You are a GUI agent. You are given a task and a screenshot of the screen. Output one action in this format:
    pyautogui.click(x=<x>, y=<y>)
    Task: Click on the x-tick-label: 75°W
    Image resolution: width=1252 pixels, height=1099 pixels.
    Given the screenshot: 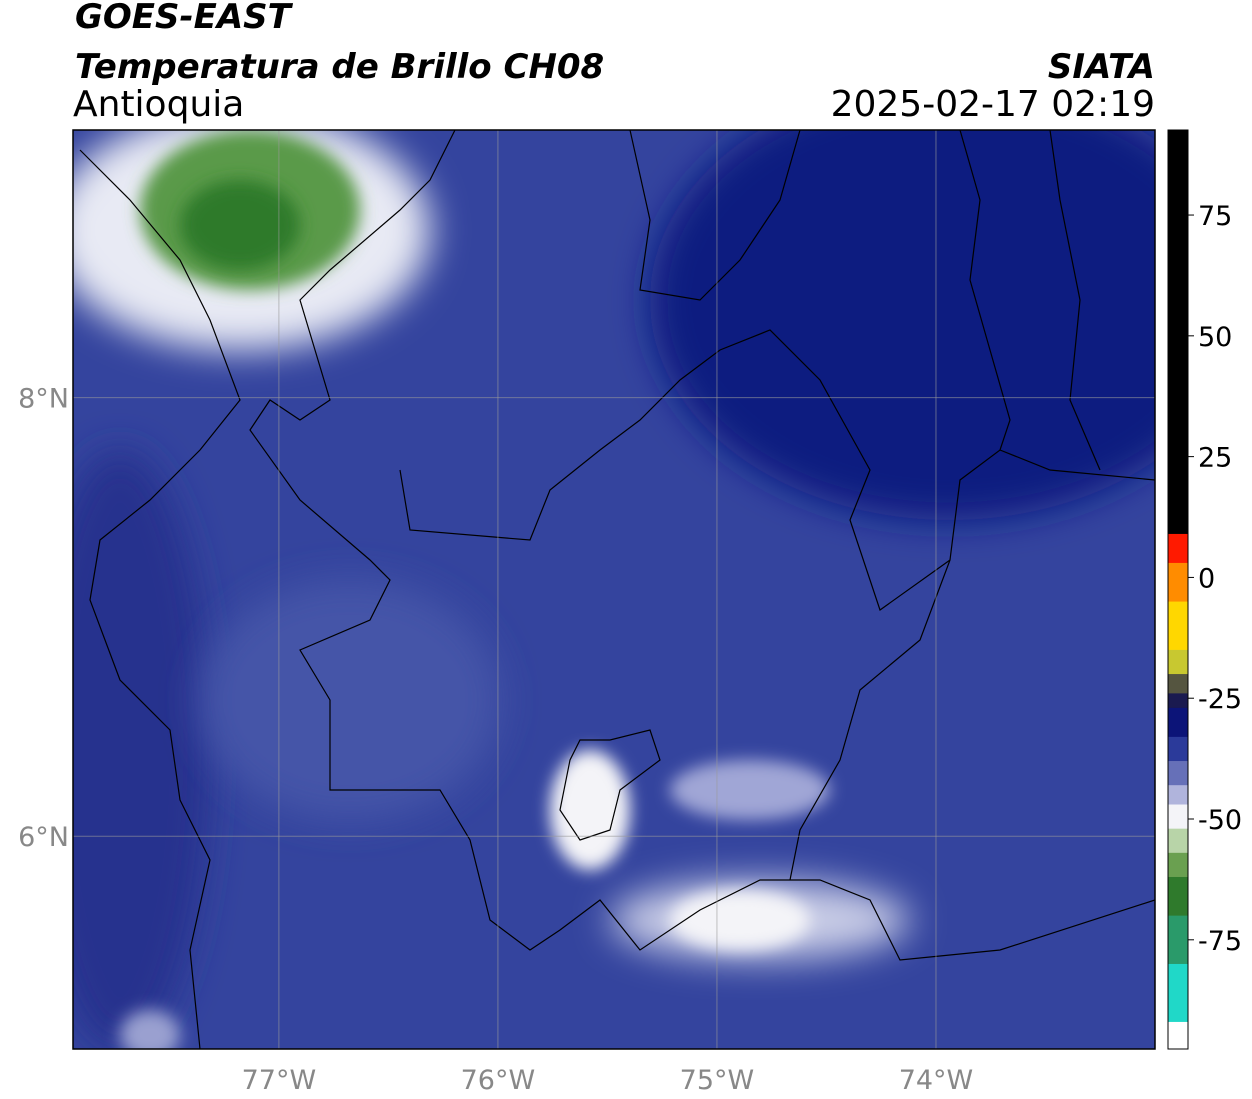 What is the action you would take?
    pyautogui.click(x=717, y=1080)
    